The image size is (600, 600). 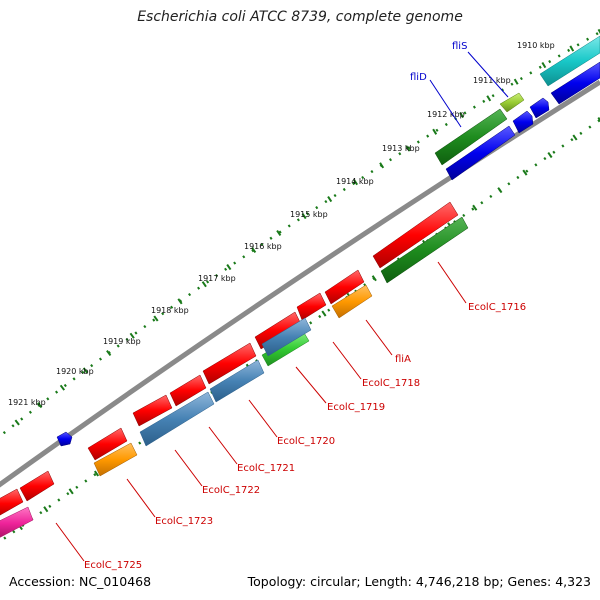 I want to click on kbp-label-1918: 1918 kbp, so click(x=170, y=310).